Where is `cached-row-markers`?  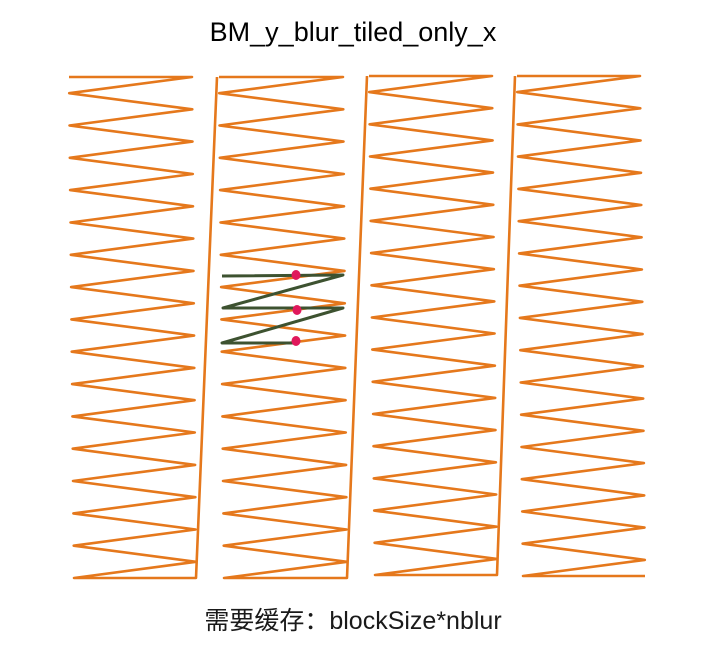 cached-row-markers is located at coordinates (296, 308).